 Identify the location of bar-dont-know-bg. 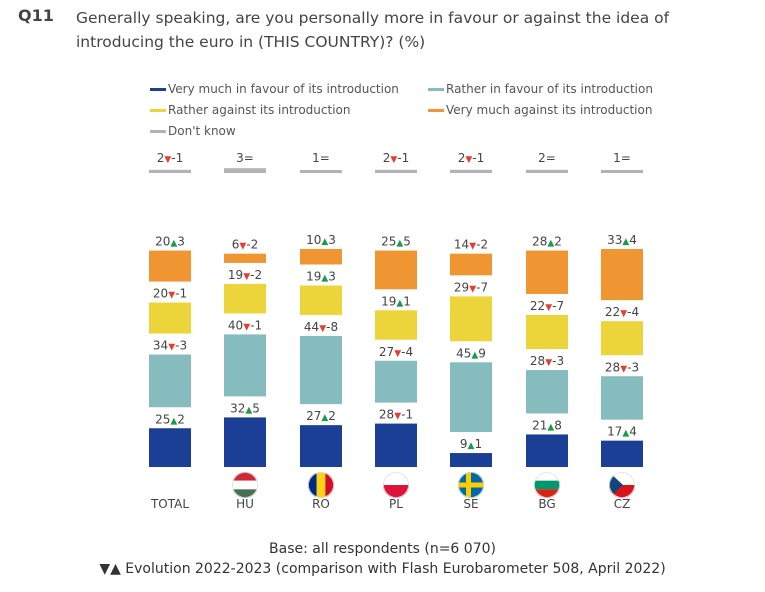
(547, 171).